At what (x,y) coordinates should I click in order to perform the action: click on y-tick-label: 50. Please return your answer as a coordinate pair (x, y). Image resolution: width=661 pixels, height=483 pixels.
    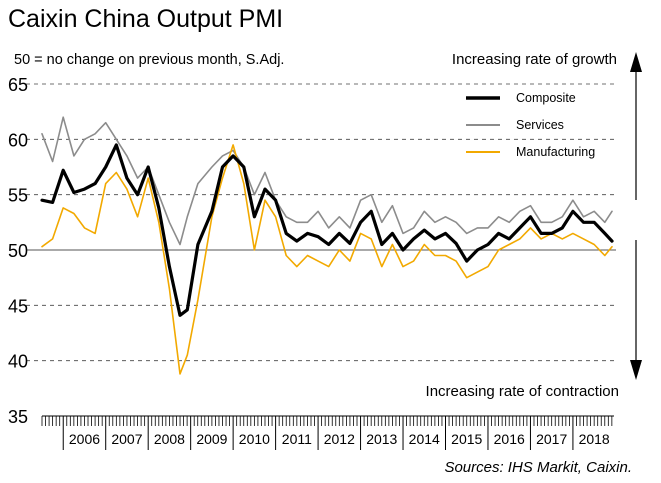
    Looking at the image, I should click on (18, 251).